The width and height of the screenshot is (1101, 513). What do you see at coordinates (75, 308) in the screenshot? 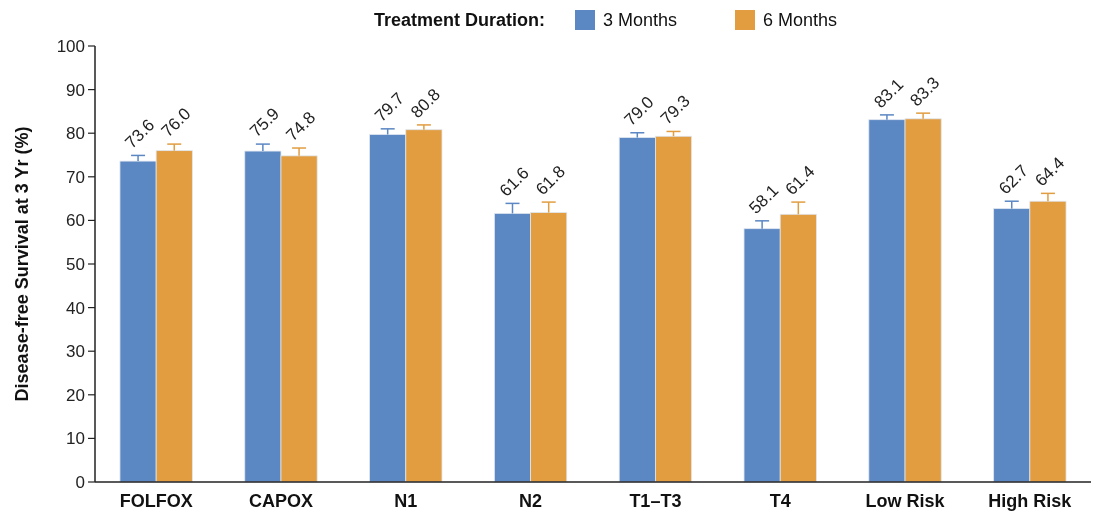
I see `y-tick-label: 40` at bounding box center [75, 308].